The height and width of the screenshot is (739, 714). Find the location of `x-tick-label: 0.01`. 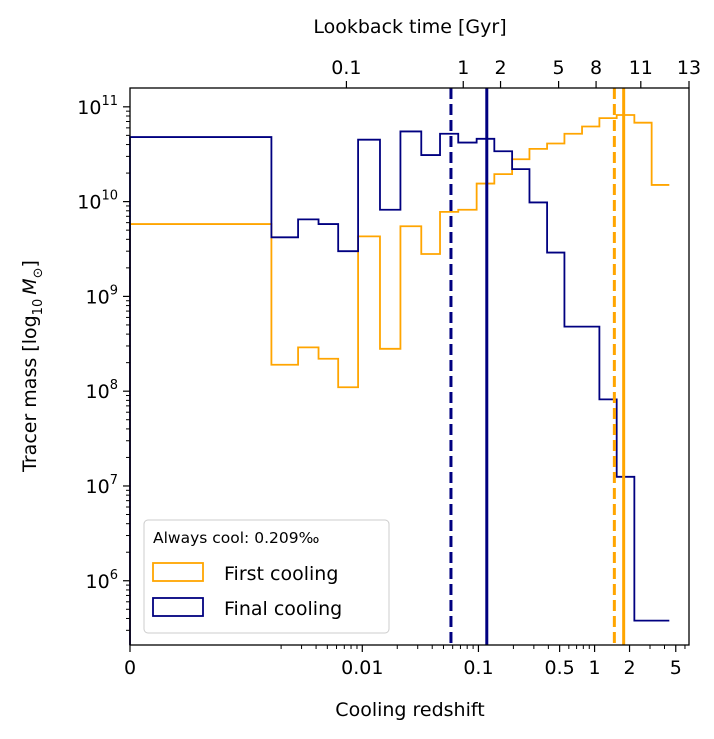

x-tick-label: 0.01 is located at coordinates (362, 668).